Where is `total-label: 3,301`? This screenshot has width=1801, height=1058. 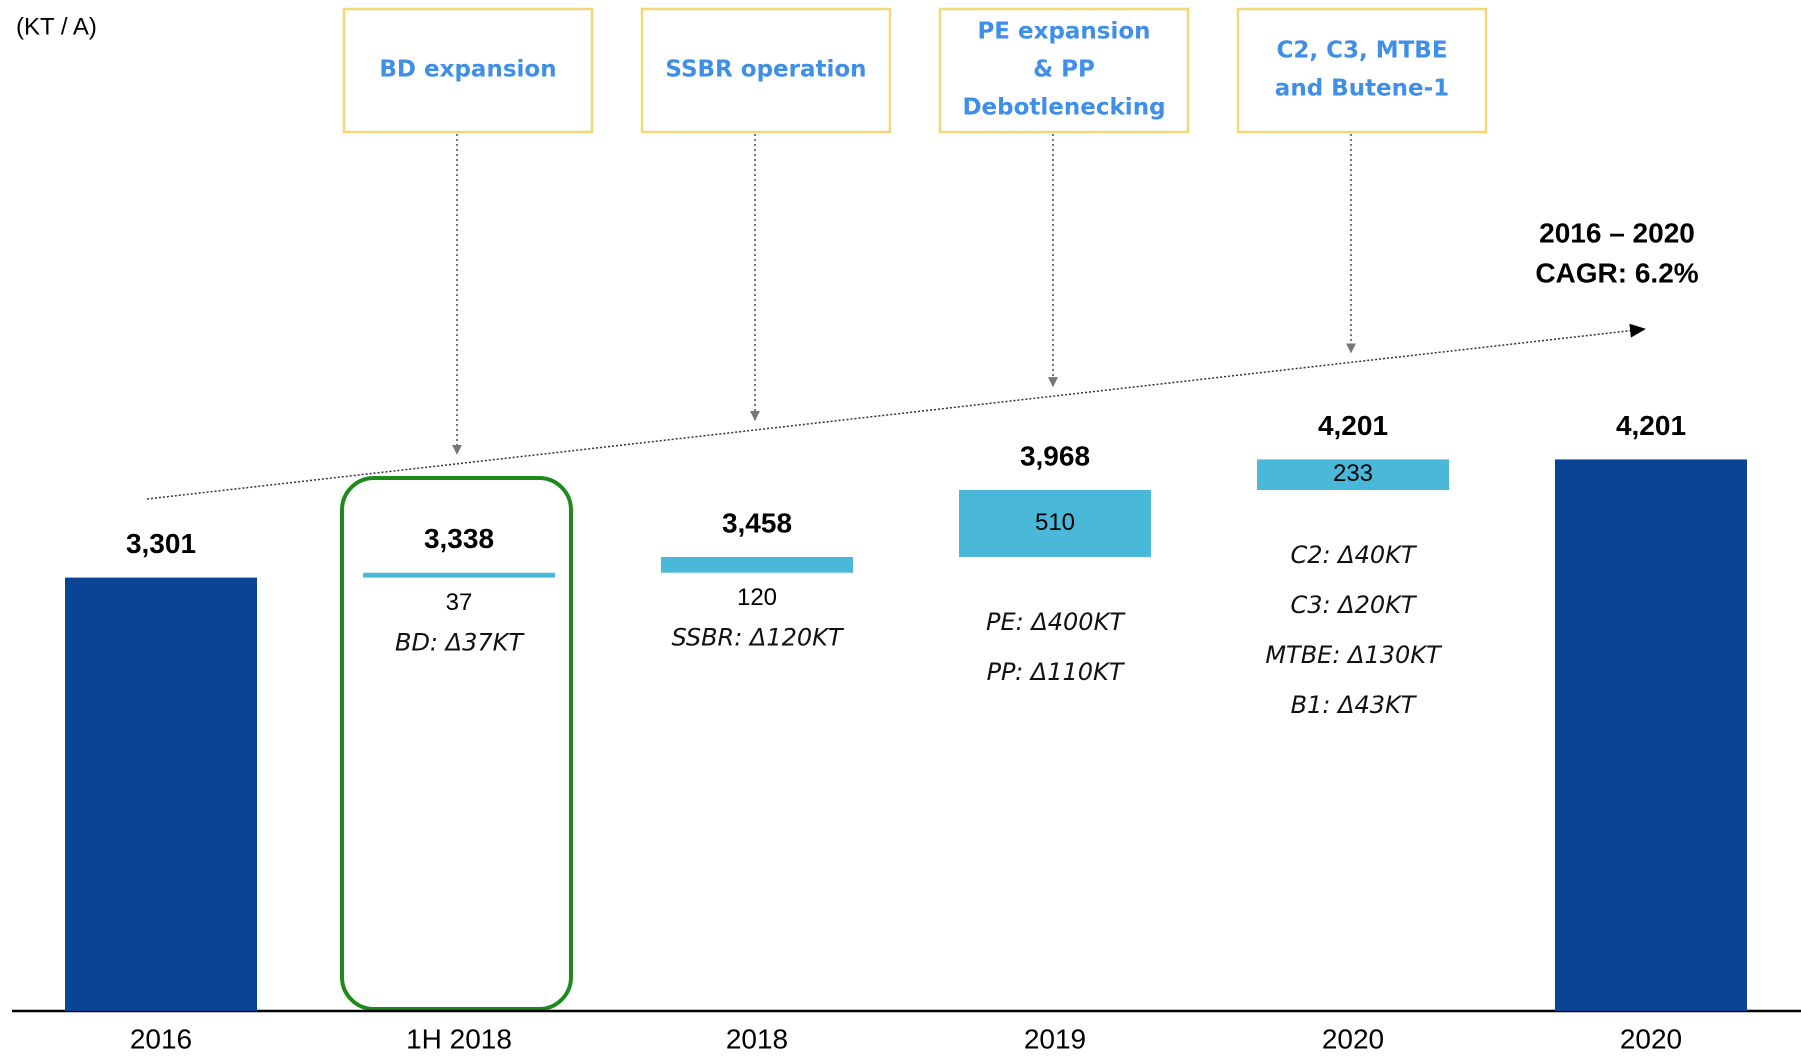 total-label: 3,301 is located at coordinates (161, 543).